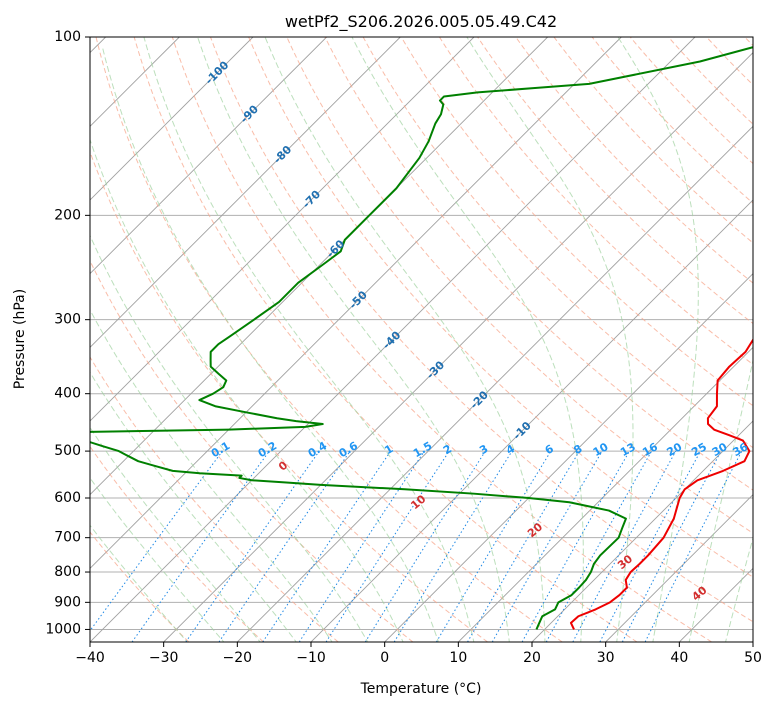  Describe the element at coordinates (67, 602) in the screenshot. I see `y-tick-label: 900` at that location.